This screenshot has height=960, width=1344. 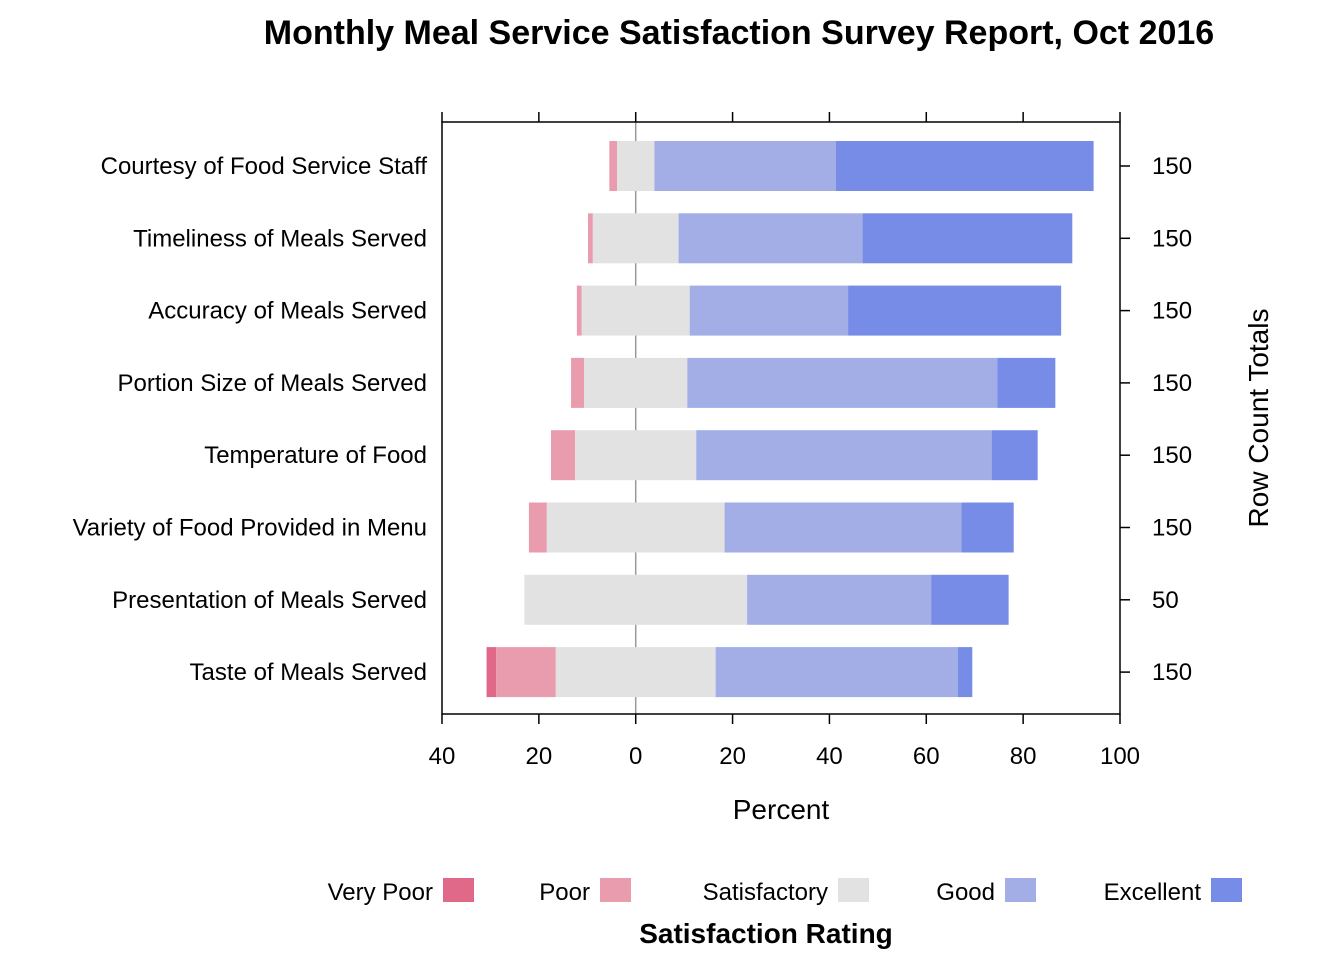 What do you see at coordinates (269, 600) in the screenshot?
I see `category-label: Presentation of Meals Served` at bounding box center [269, 600].